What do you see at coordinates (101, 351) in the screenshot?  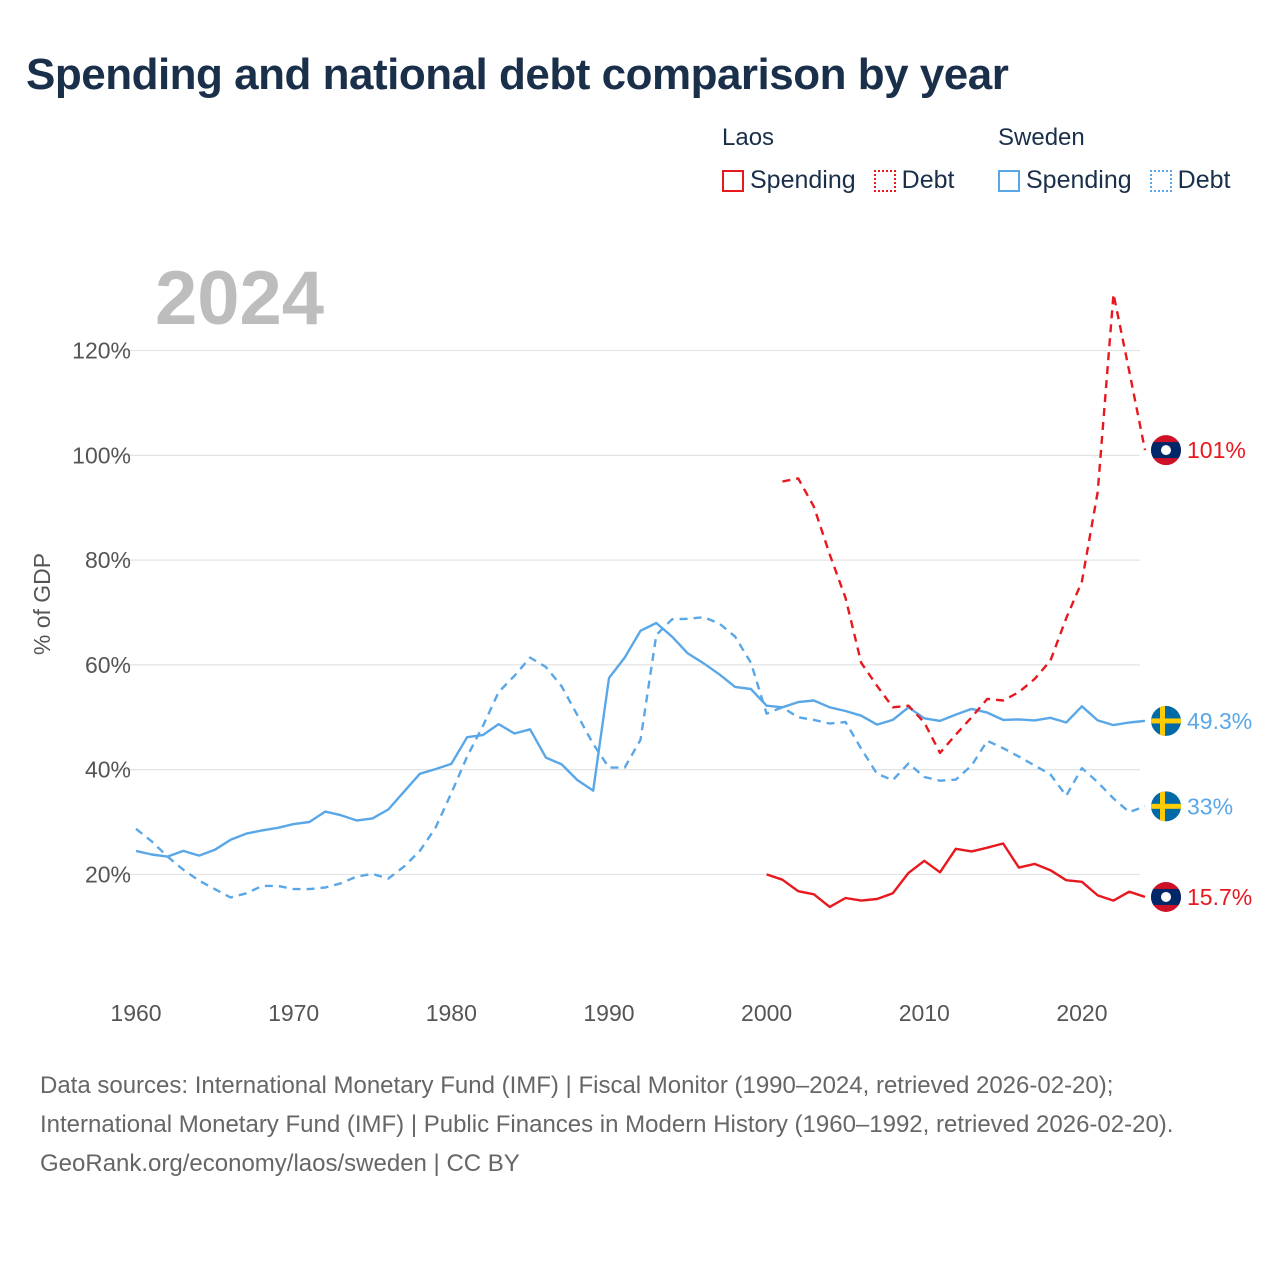 I see `y-tick-label: 120%` at bounding box center [101, 351].